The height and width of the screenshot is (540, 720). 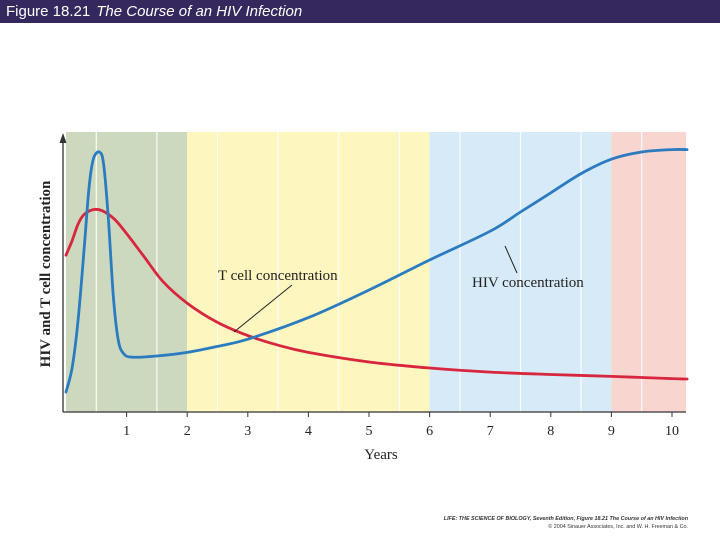 What do you see at coordinates (490, 431) in the screenshot?
I see `x-tick-label: 7` at bounding box center [490, 431].